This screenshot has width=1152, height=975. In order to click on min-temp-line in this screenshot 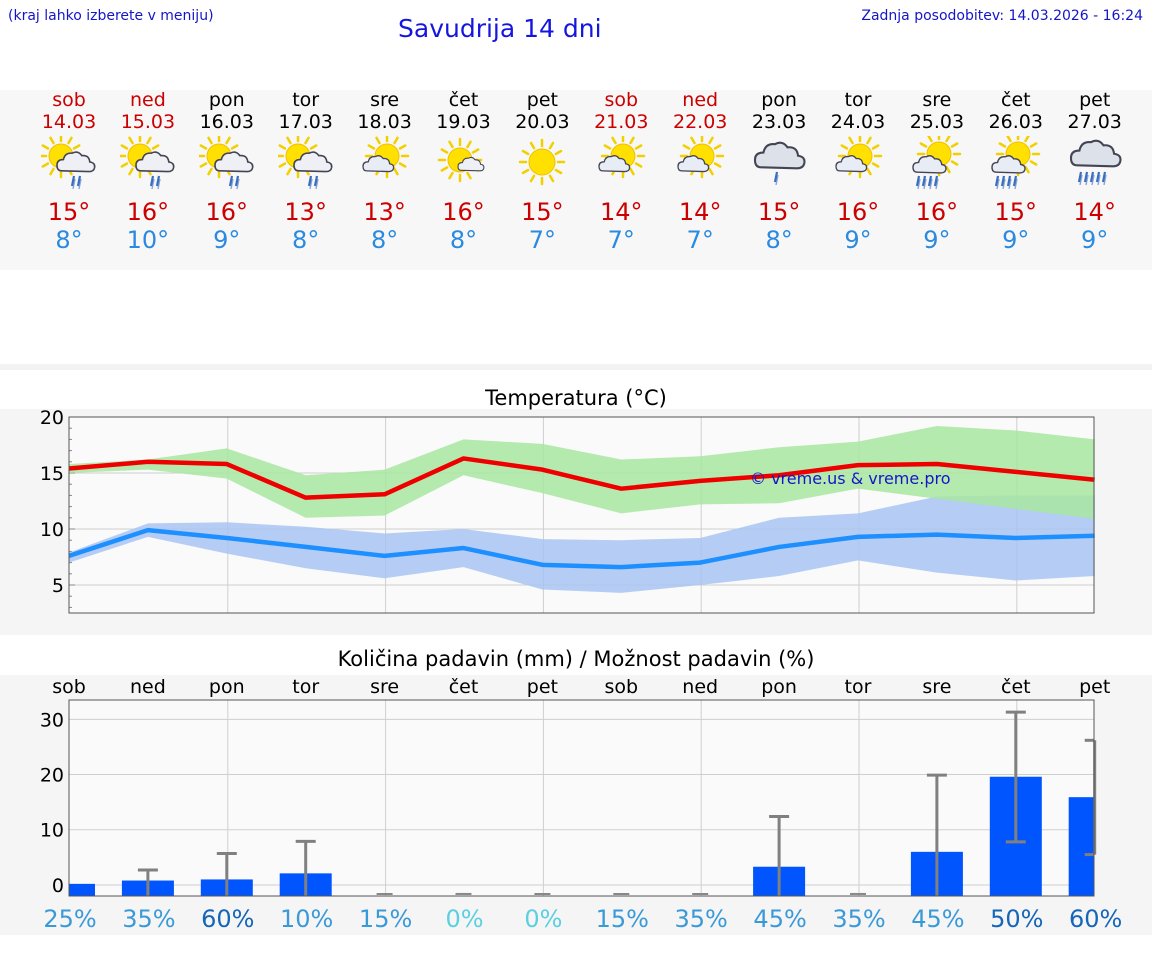, I will do `click(581, 548)`.